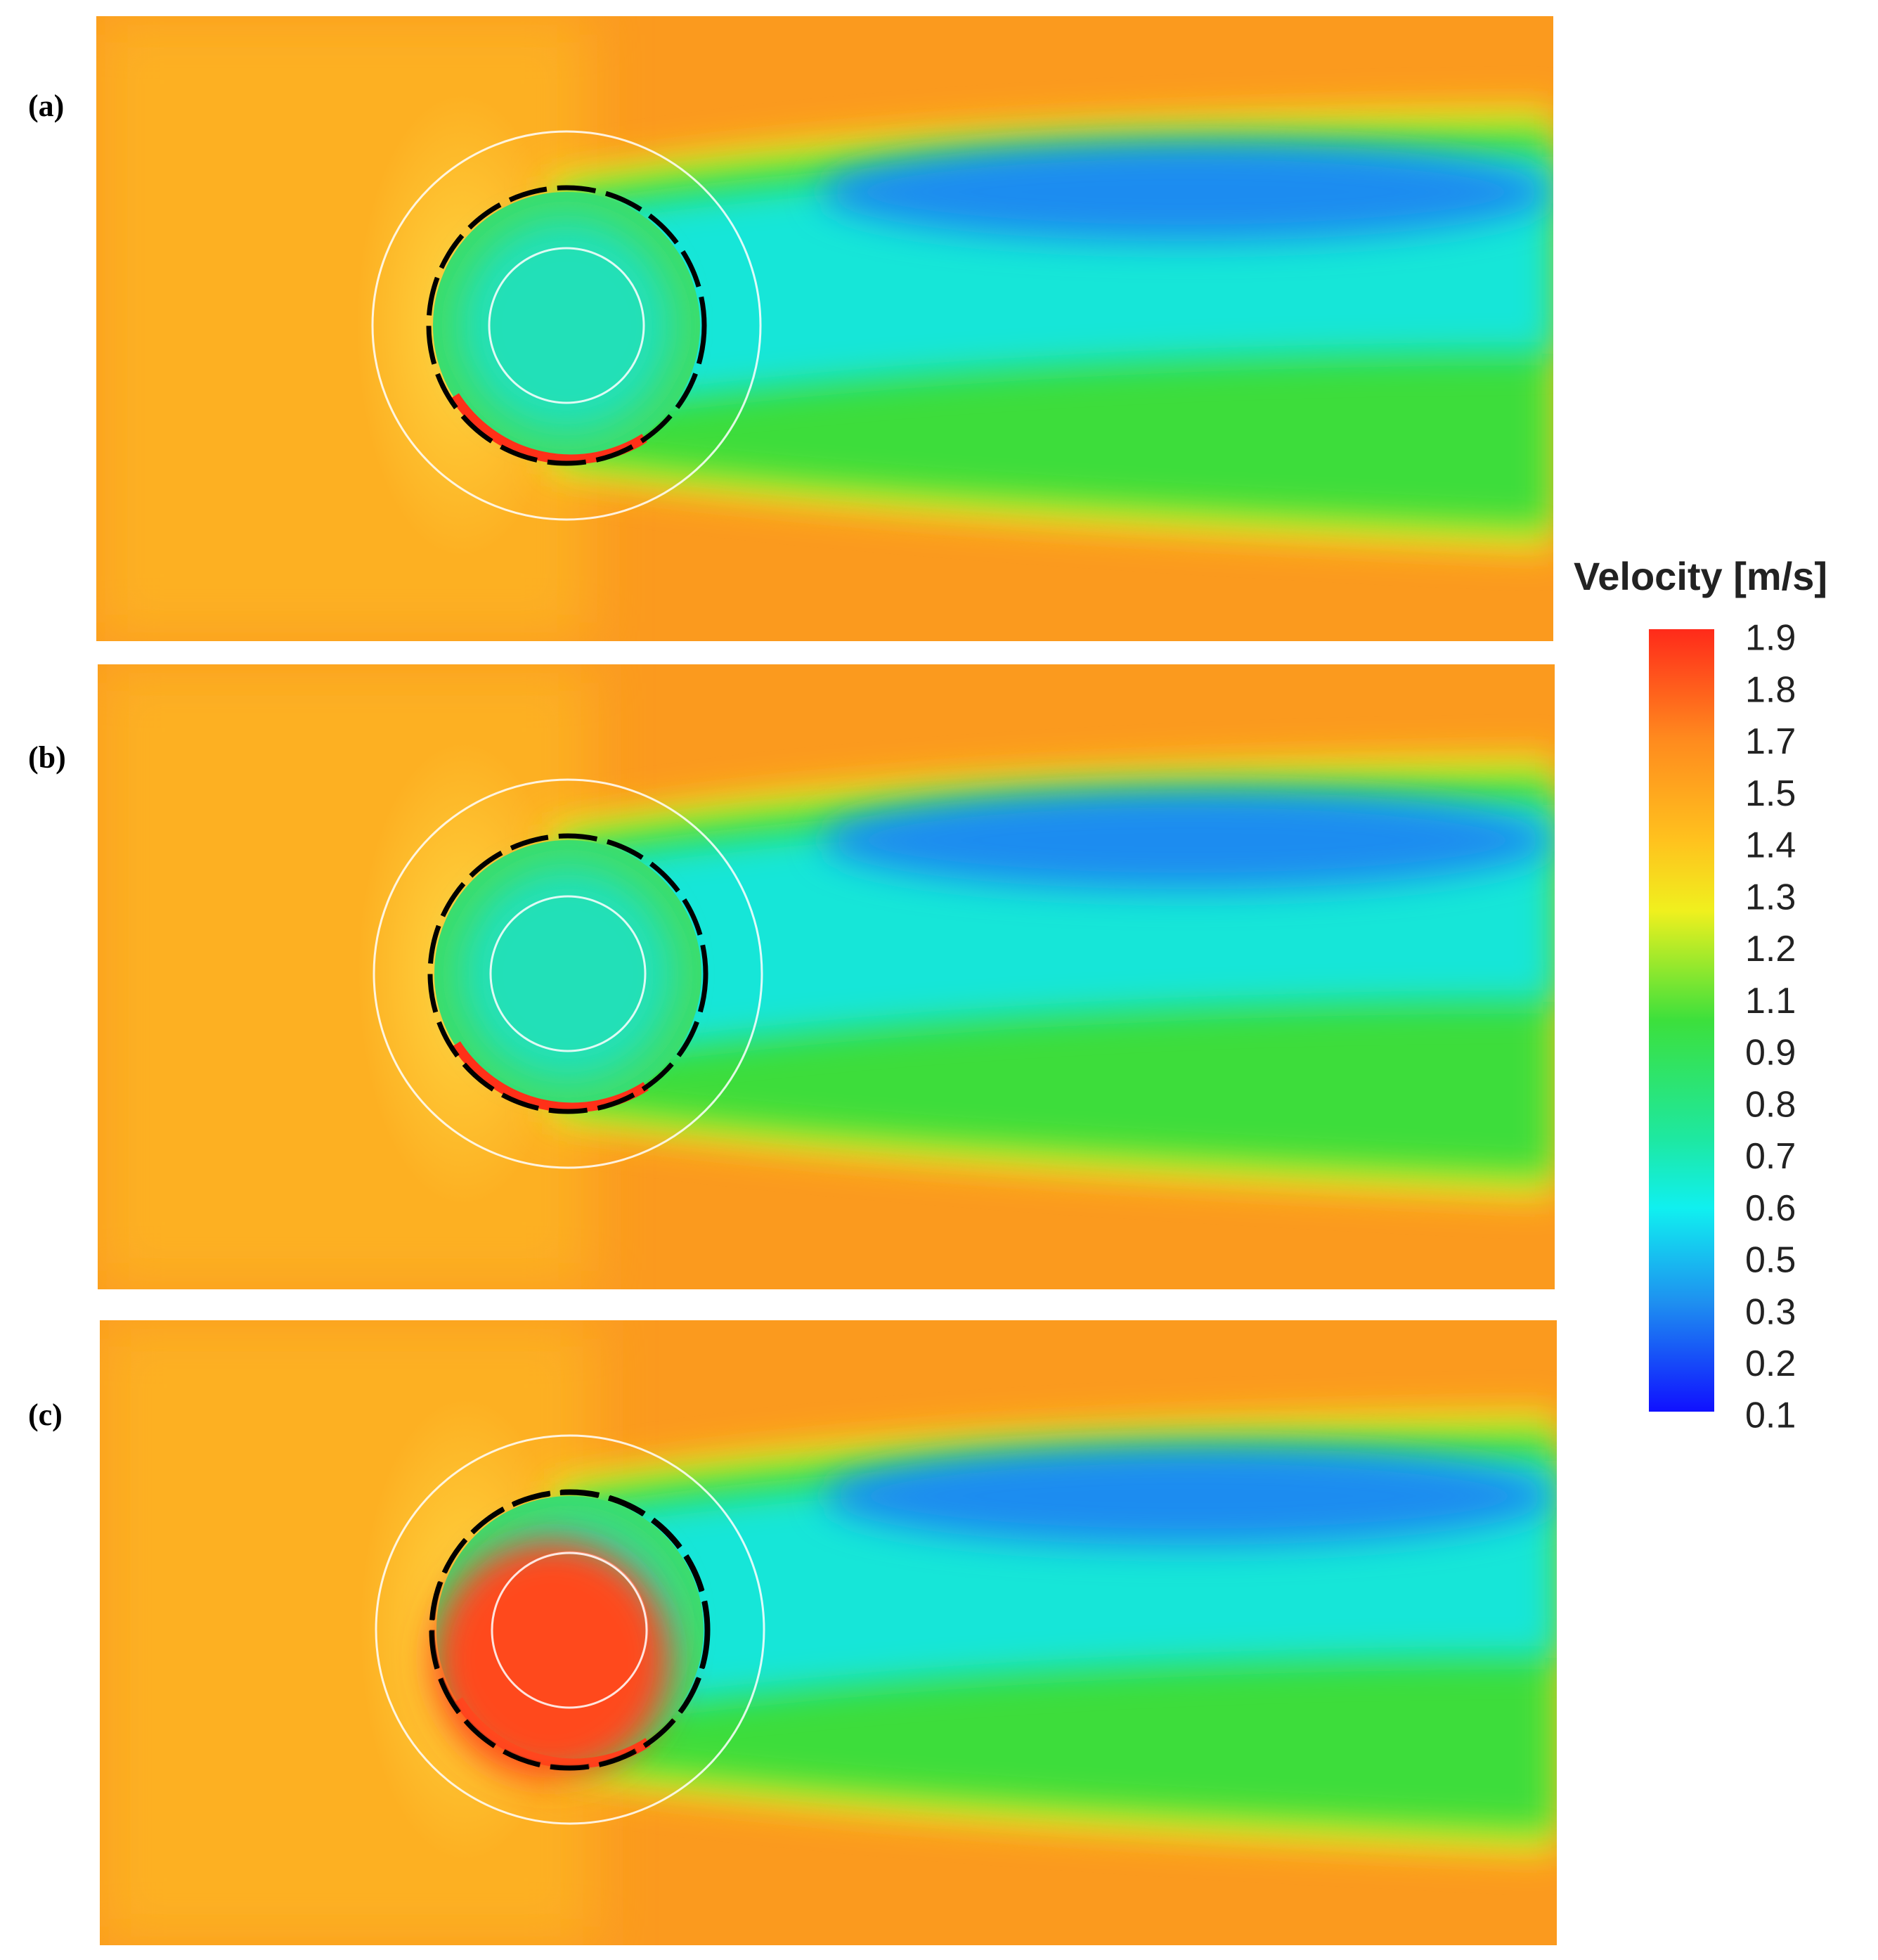  What do you see at coordinates (45, 1415) in the screenshot?
I see `panel-label: (c)` at bounding box center [45, 1415].